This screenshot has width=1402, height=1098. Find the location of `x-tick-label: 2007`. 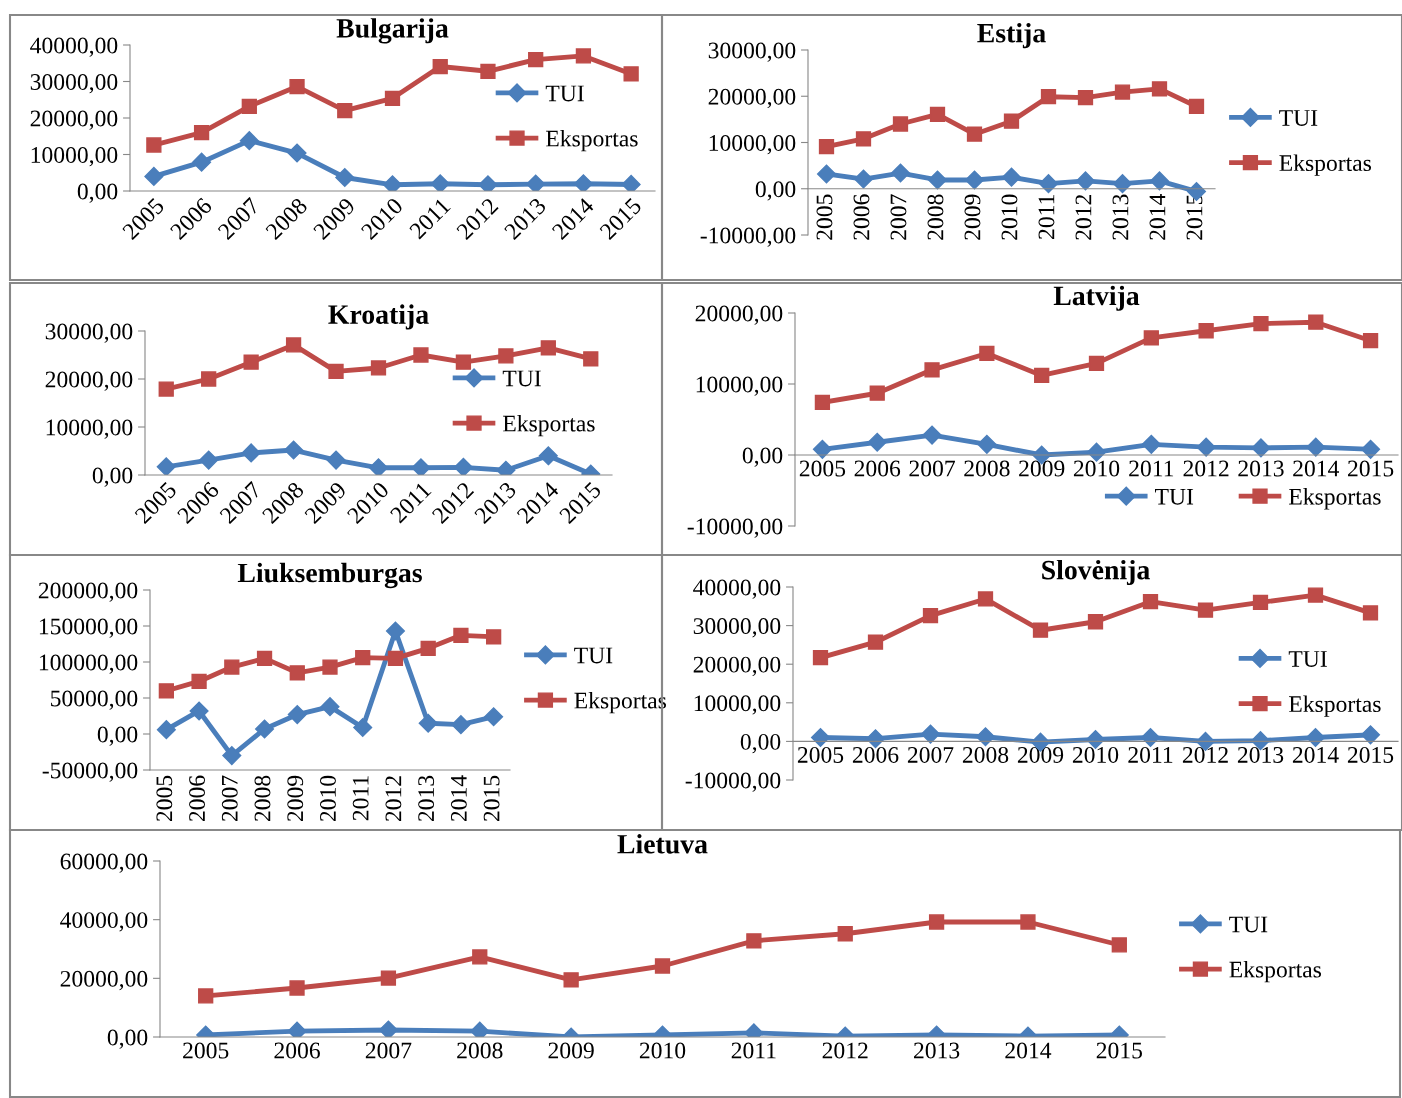

x-tick-label: 2007 is located at coordinates (229, 798).